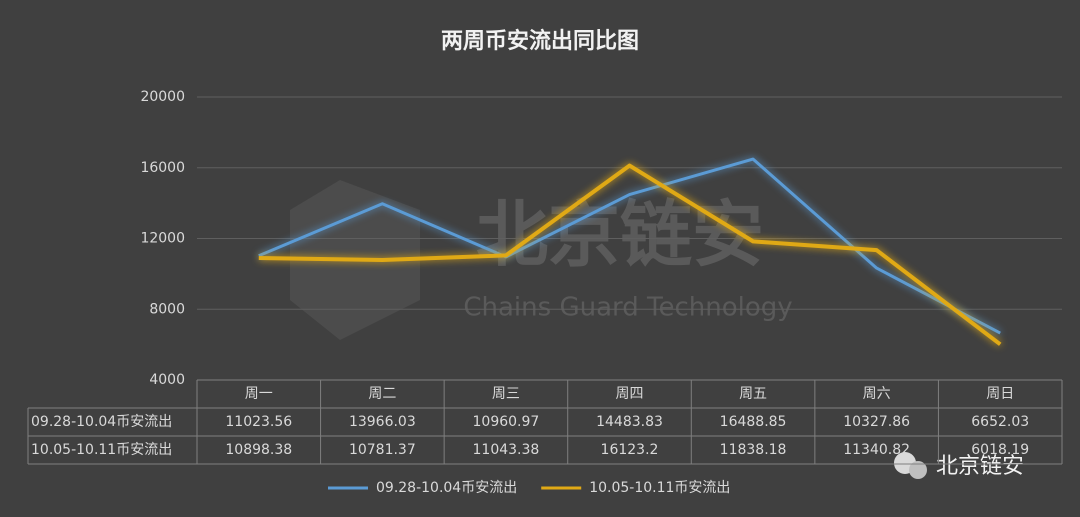  What do you see at coordinates (630, 394) in the screenshot?
I see `x-tick-label: 周四` at bounding box center [630, 394].